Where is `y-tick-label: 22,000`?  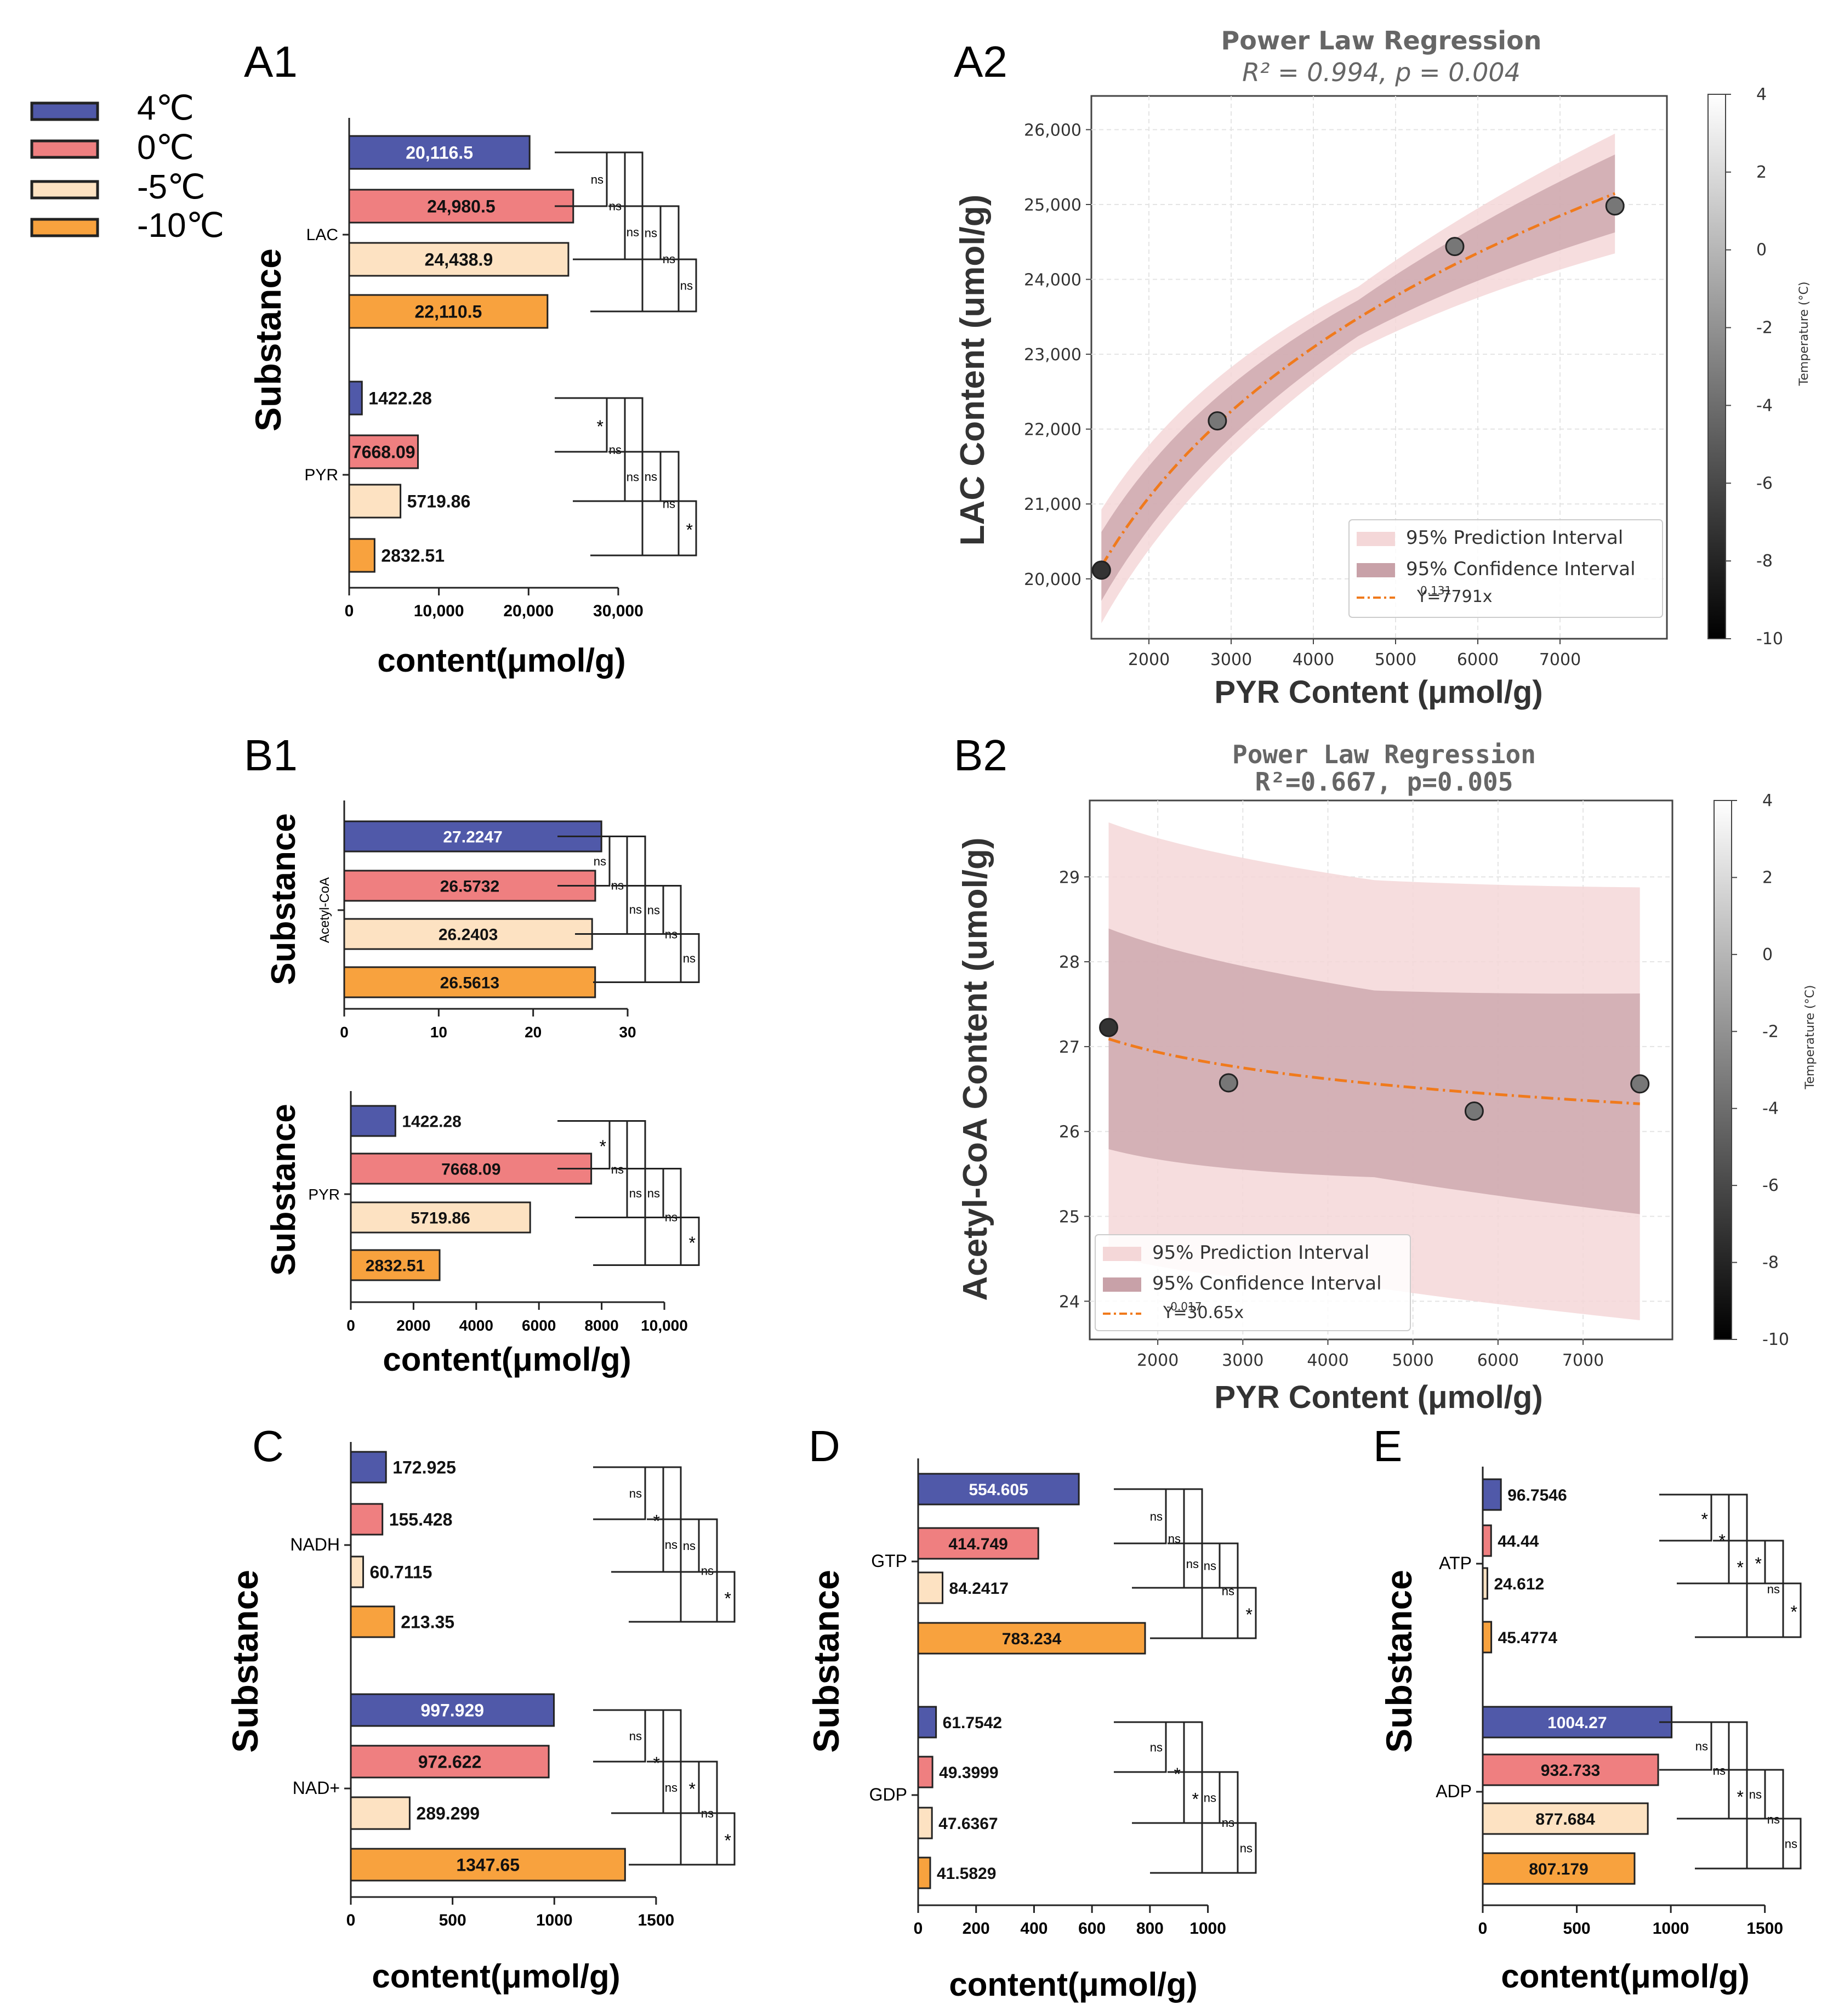
y-tick-label: 22,000 is located at coordinates (1052, 430).